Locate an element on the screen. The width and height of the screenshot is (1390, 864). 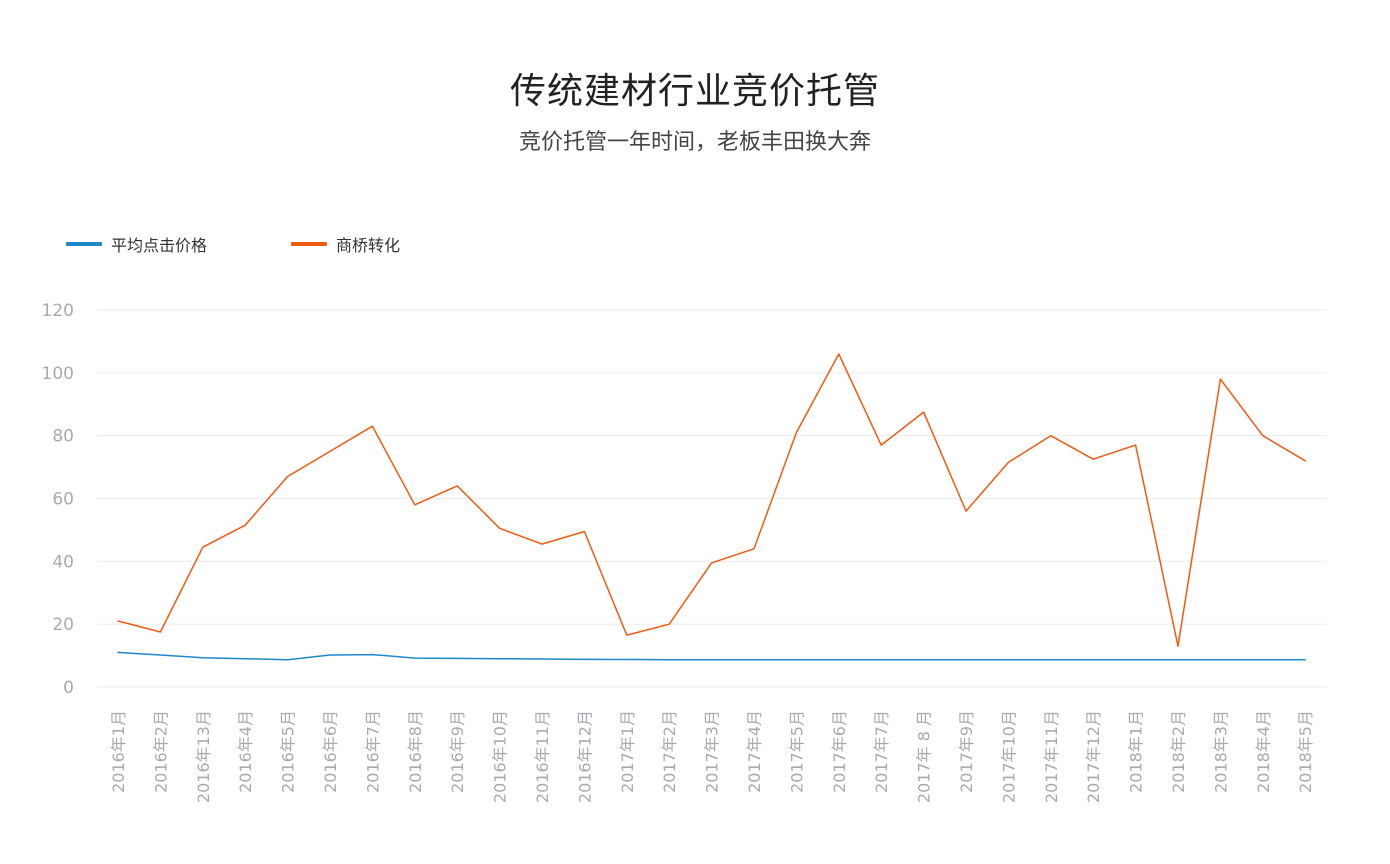
legend-label-shangqiao-conversion: 商桥转化 is located at coordinates (368, 245).